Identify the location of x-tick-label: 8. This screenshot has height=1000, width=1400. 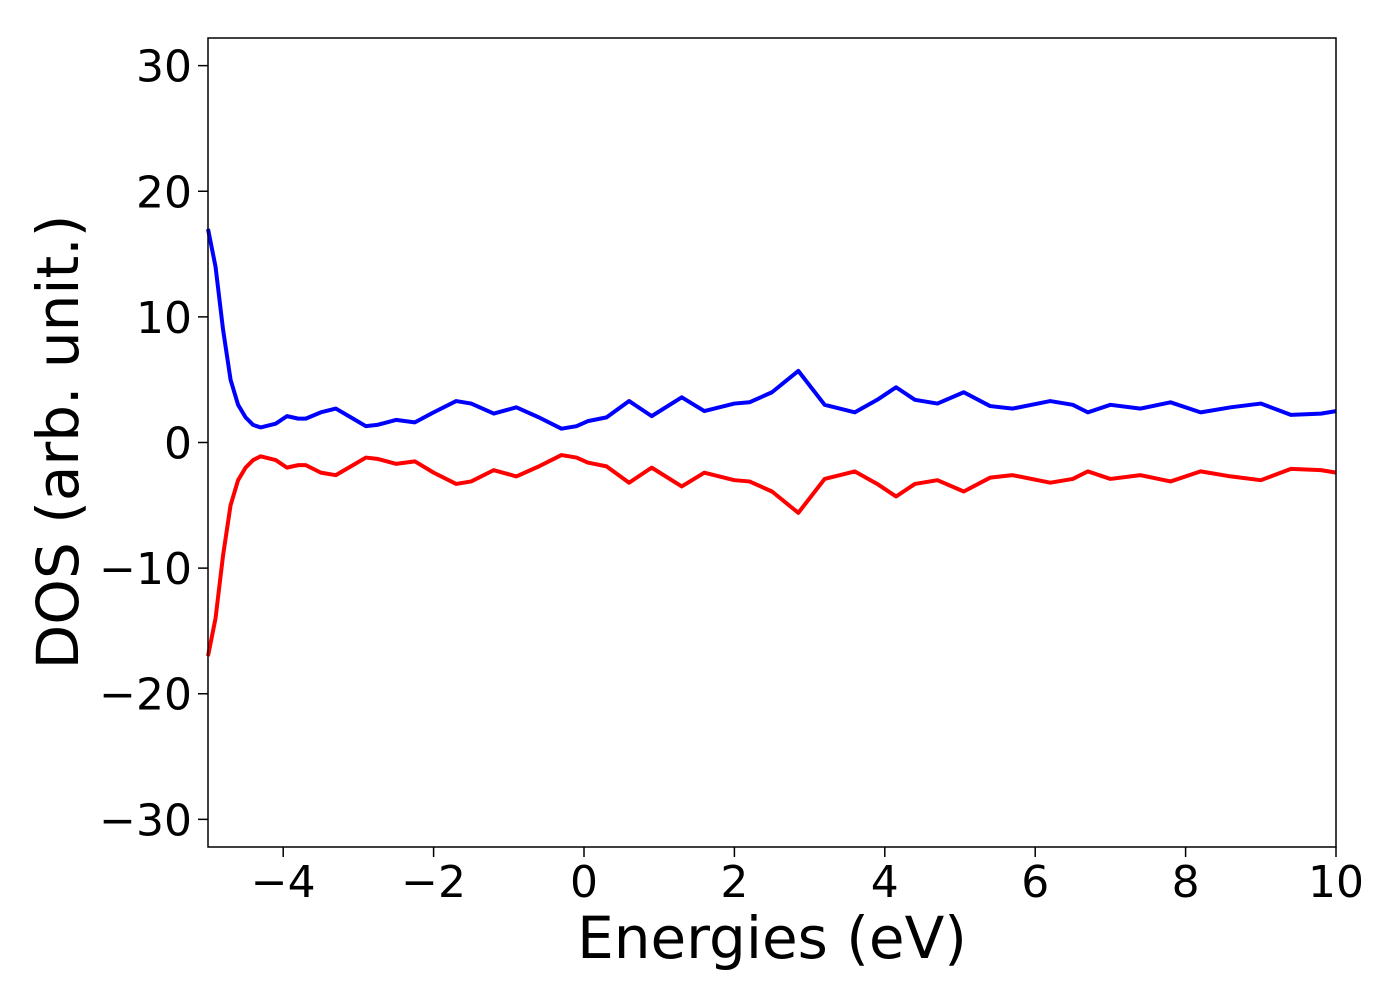
(1186, 882).